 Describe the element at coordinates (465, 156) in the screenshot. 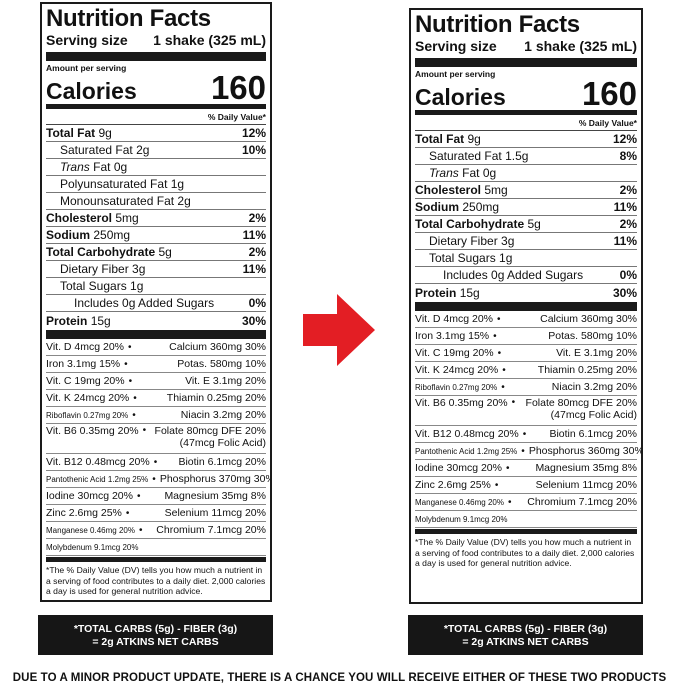

I see `nutrient-name: Saturated Fat` at that location.